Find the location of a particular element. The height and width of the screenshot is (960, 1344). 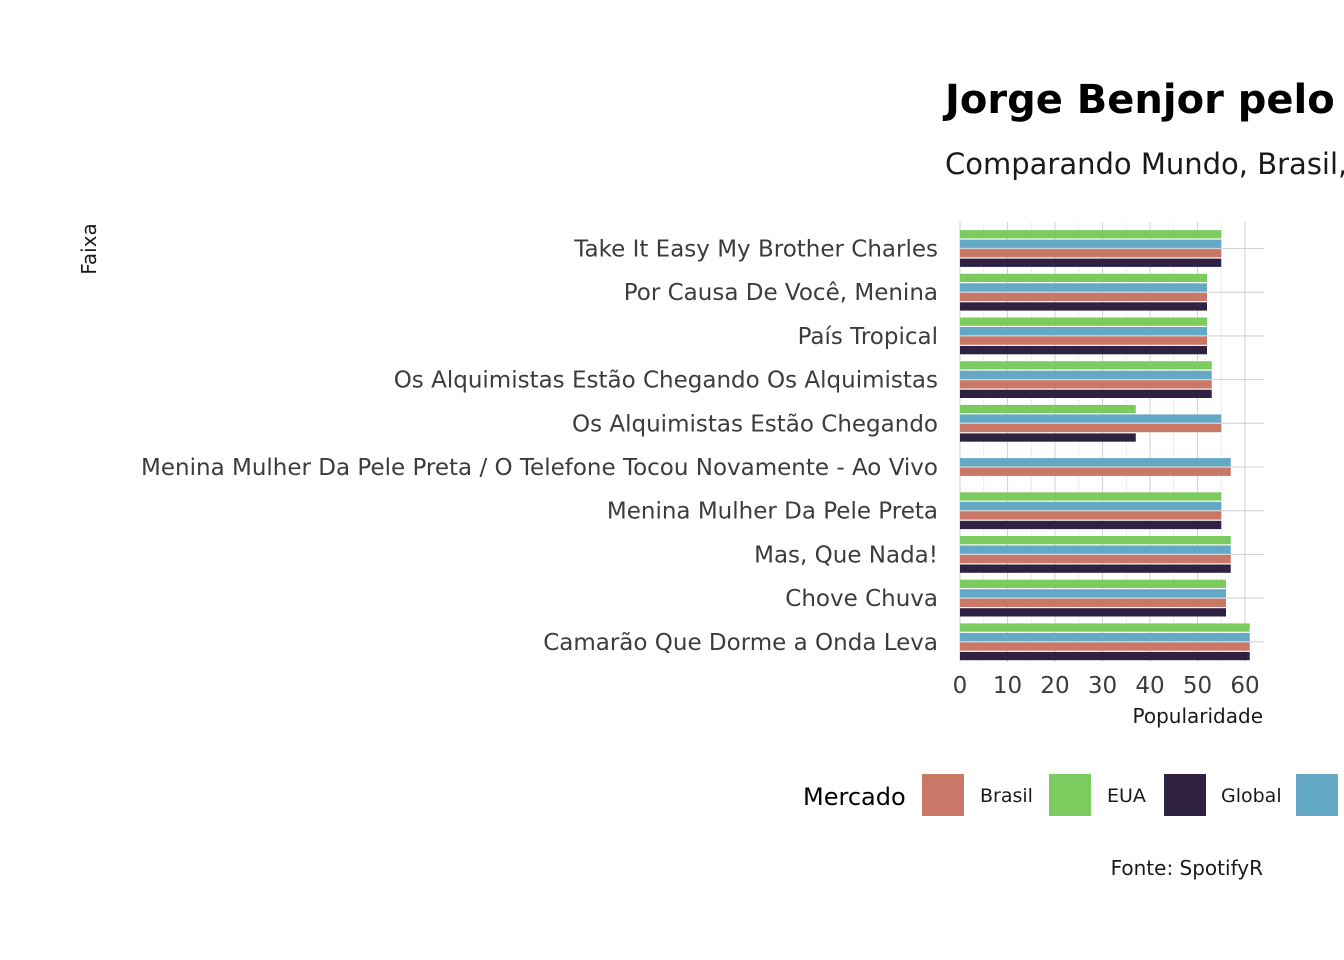

x-tick-label: 10 is located at coordinates (1007, 686).